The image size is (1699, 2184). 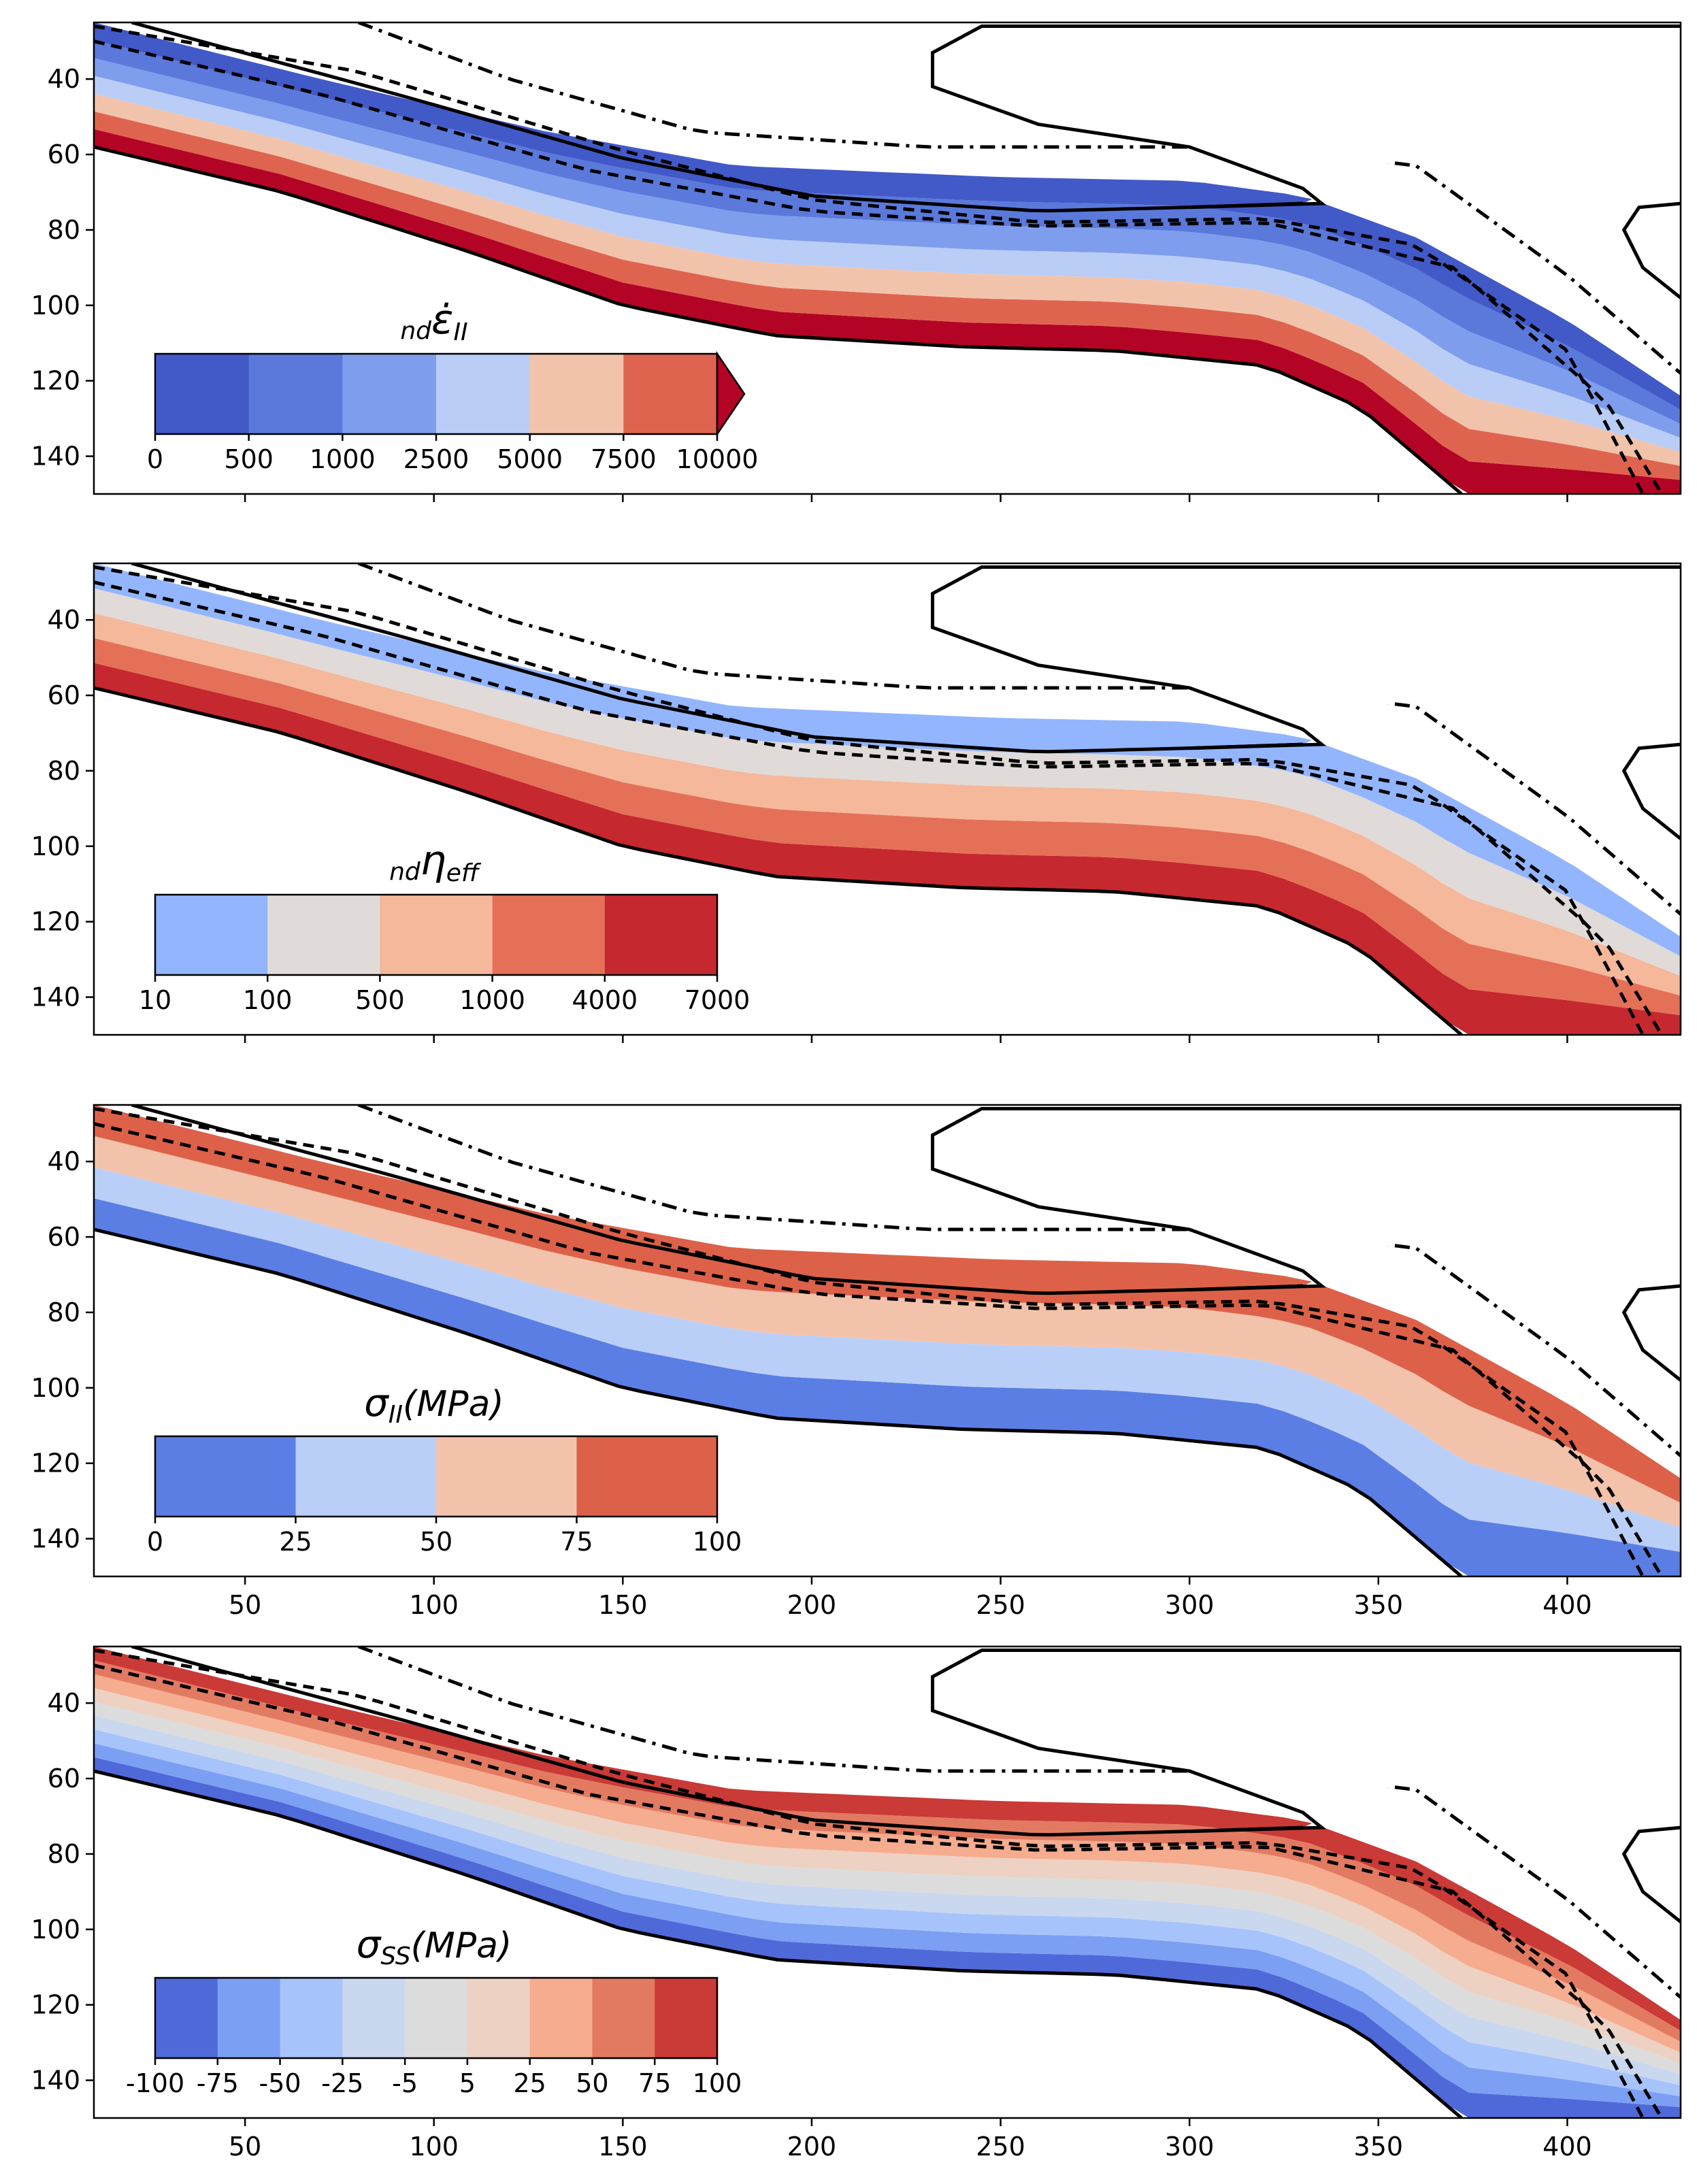 I want to click on colorbar-tick-label: 5, so click(x=467, y=2083).